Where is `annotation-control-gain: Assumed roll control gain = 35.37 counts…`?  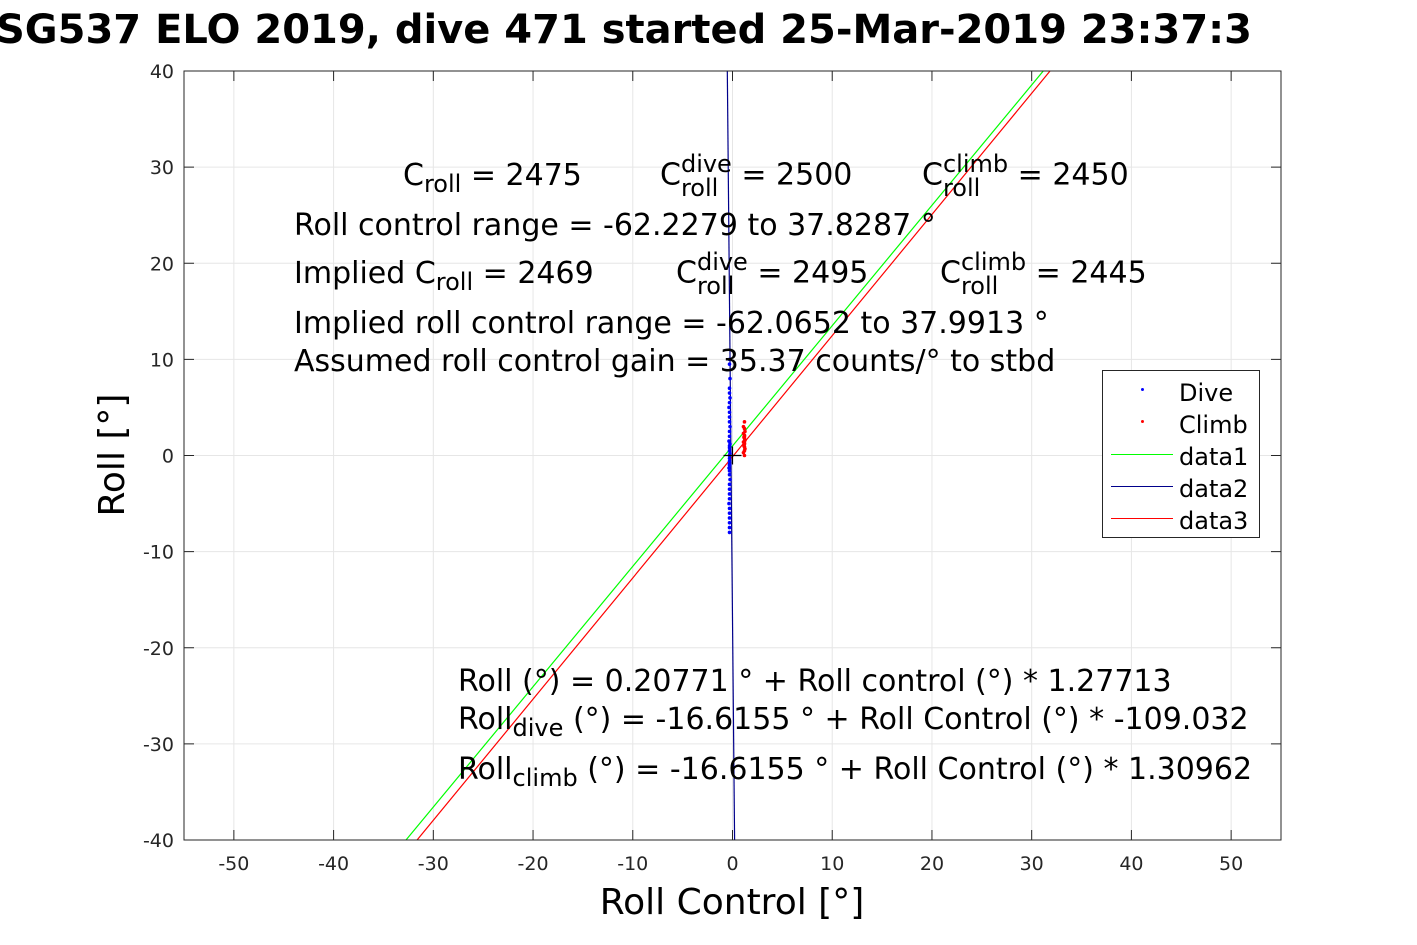
annotation-control-gain: Assumed roll control gain = 35.37 counts… is located at coordinates (675, 361).